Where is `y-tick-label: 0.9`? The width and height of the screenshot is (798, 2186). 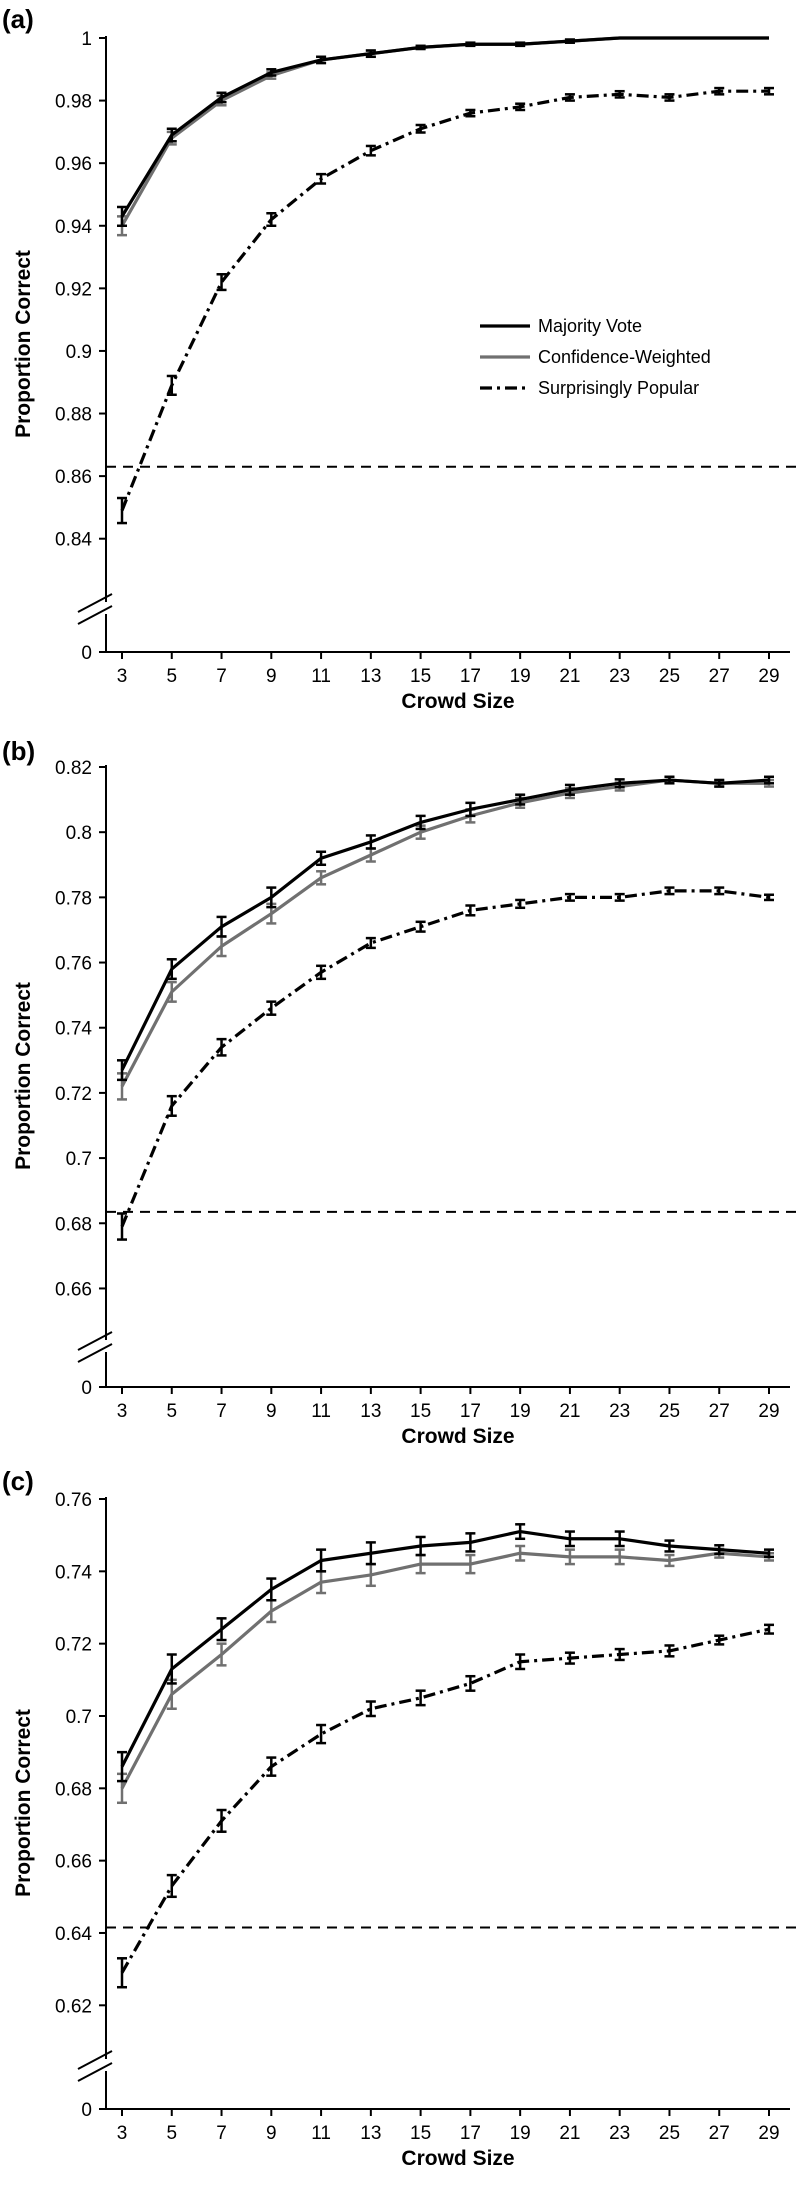 y-tick-label: 0.9 is located at coordinates (79, 352).